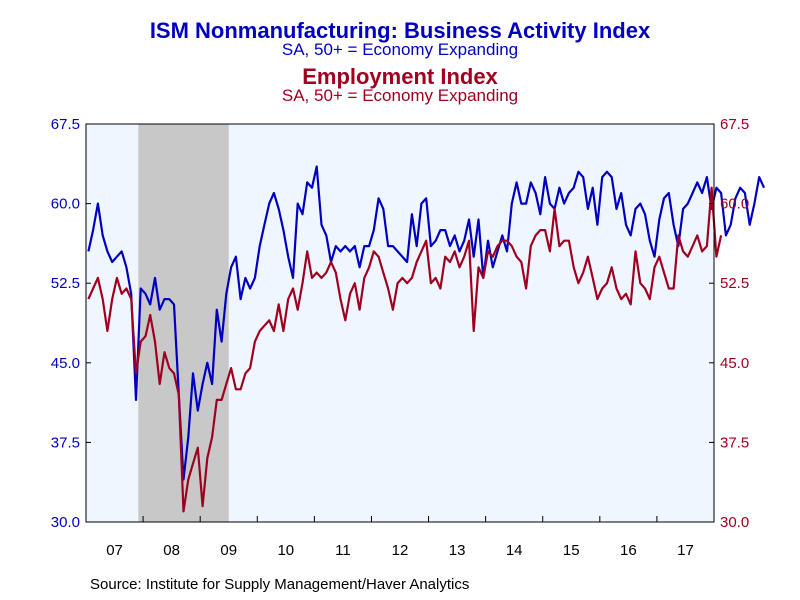  I want to click on chart-title-2: Employment Index, so click(400, 76).